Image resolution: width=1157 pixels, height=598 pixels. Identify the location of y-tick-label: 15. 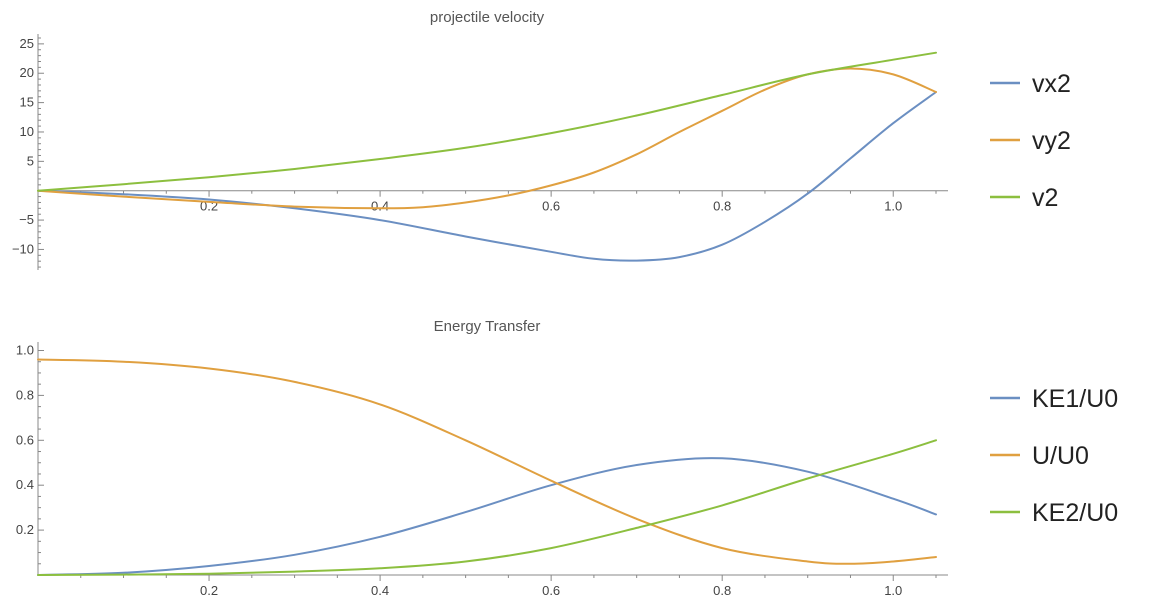
(27, 102).